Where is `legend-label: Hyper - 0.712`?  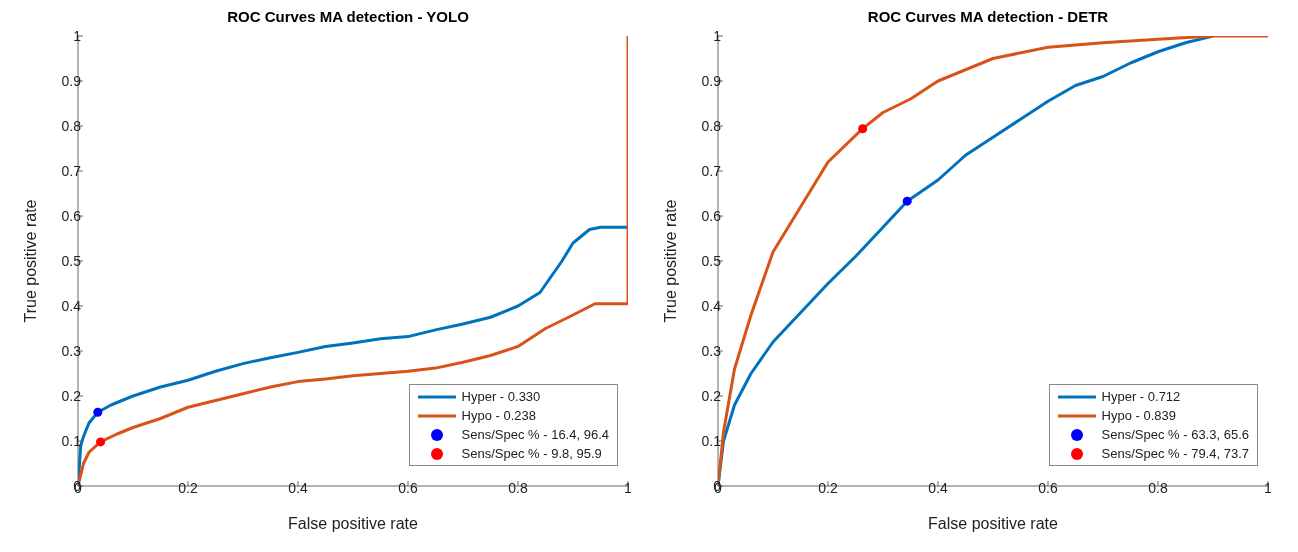
legend-label: Hyper - 0.712 is located at coordinates (1141, 397).